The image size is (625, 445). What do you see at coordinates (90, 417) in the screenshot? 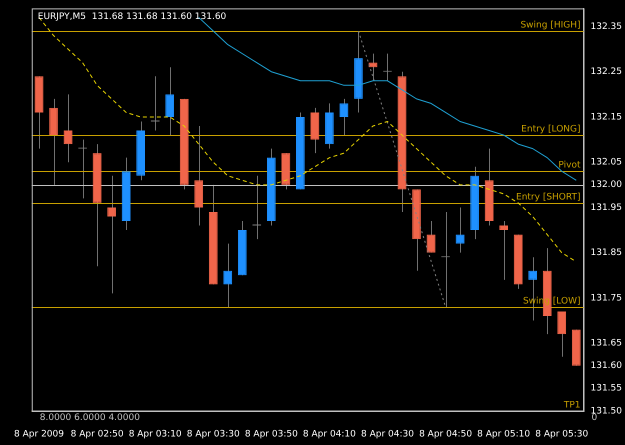
I see `text: 8.0000 6.0000 4.0000` at bounding box center [90, 417].